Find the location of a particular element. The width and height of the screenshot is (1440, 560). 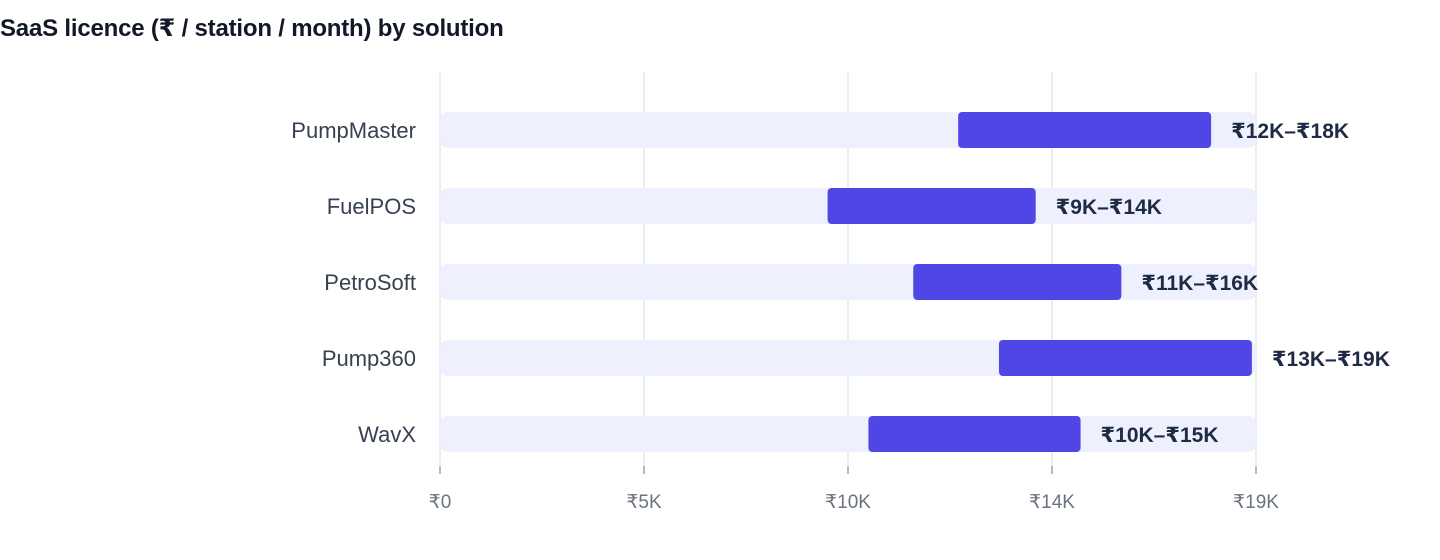

category-label: PumpMaster is located at coordinates (353, 130).